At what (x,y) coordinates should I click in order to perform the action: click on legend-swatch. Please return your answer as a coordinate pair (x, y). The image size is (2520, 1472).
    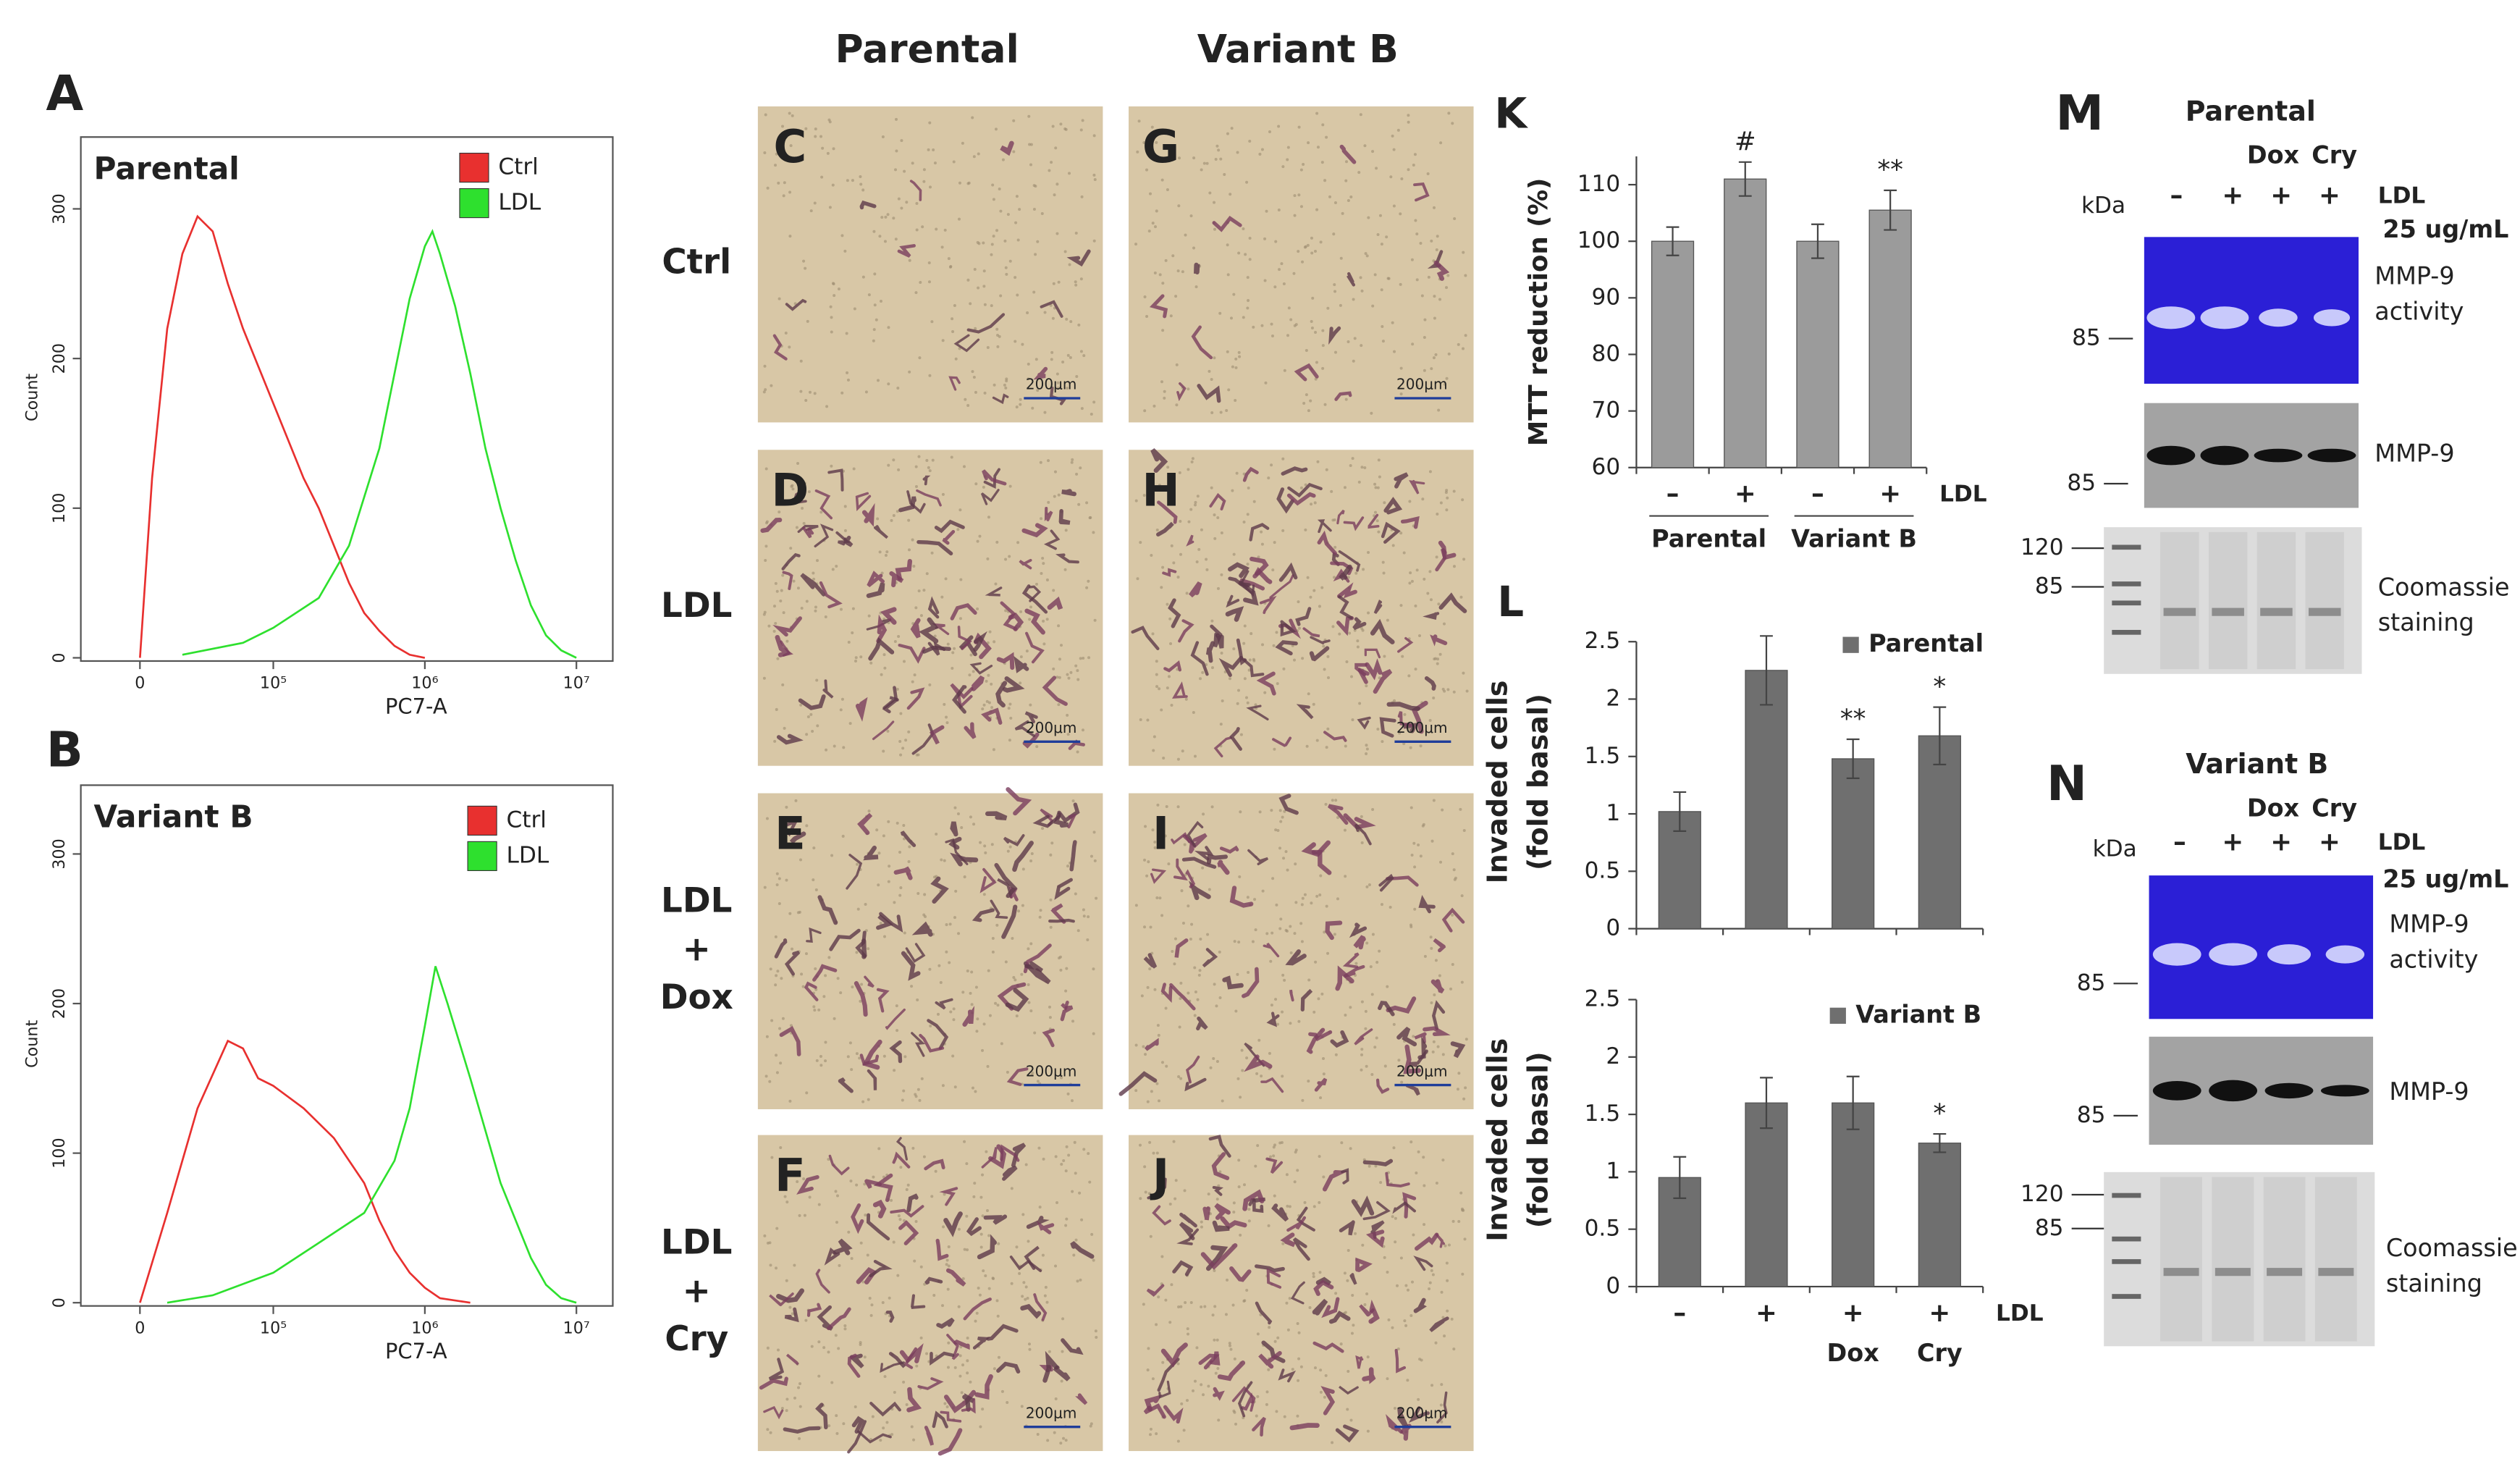
    Looking at the image, I should click on (482, 821).